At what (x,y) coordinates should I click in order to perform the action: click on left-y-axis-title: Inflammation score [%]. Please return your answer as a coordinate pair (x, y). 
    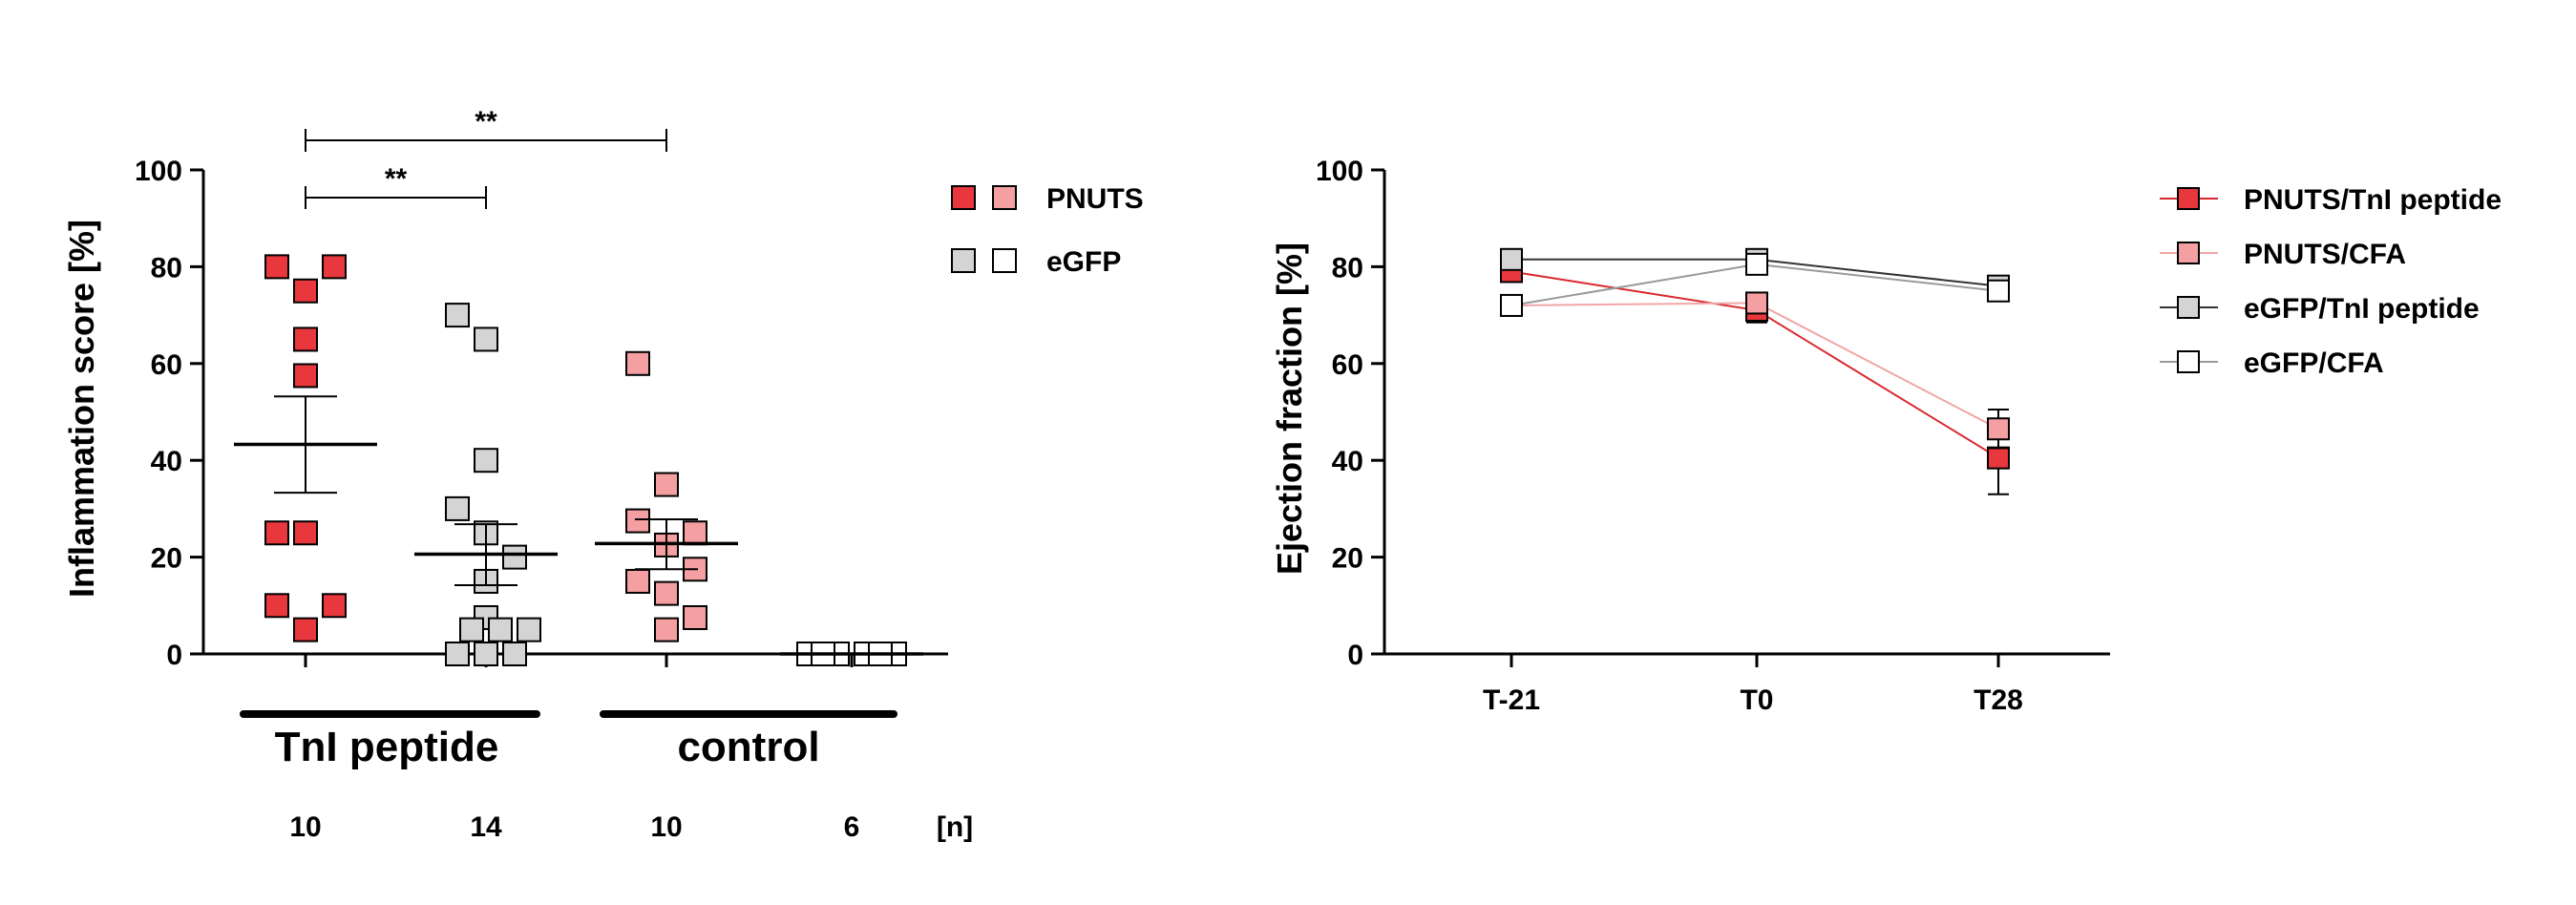
    Looking at the image, I should click on (81, 409).